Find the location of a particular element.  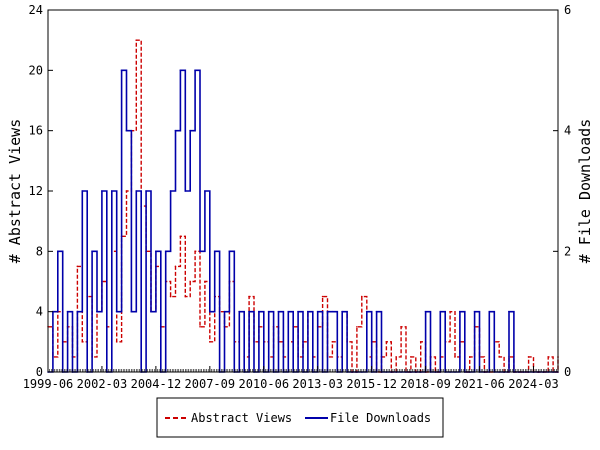

left-axis-title: # Abstract Views is located at coordinates (15, 191).